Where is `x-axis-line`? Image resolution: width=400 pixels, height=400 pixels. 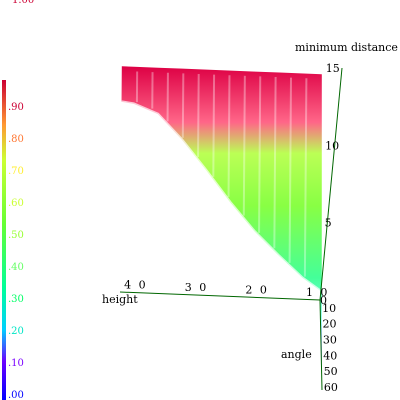 x-axis-line is located at coordinates (220, 296).